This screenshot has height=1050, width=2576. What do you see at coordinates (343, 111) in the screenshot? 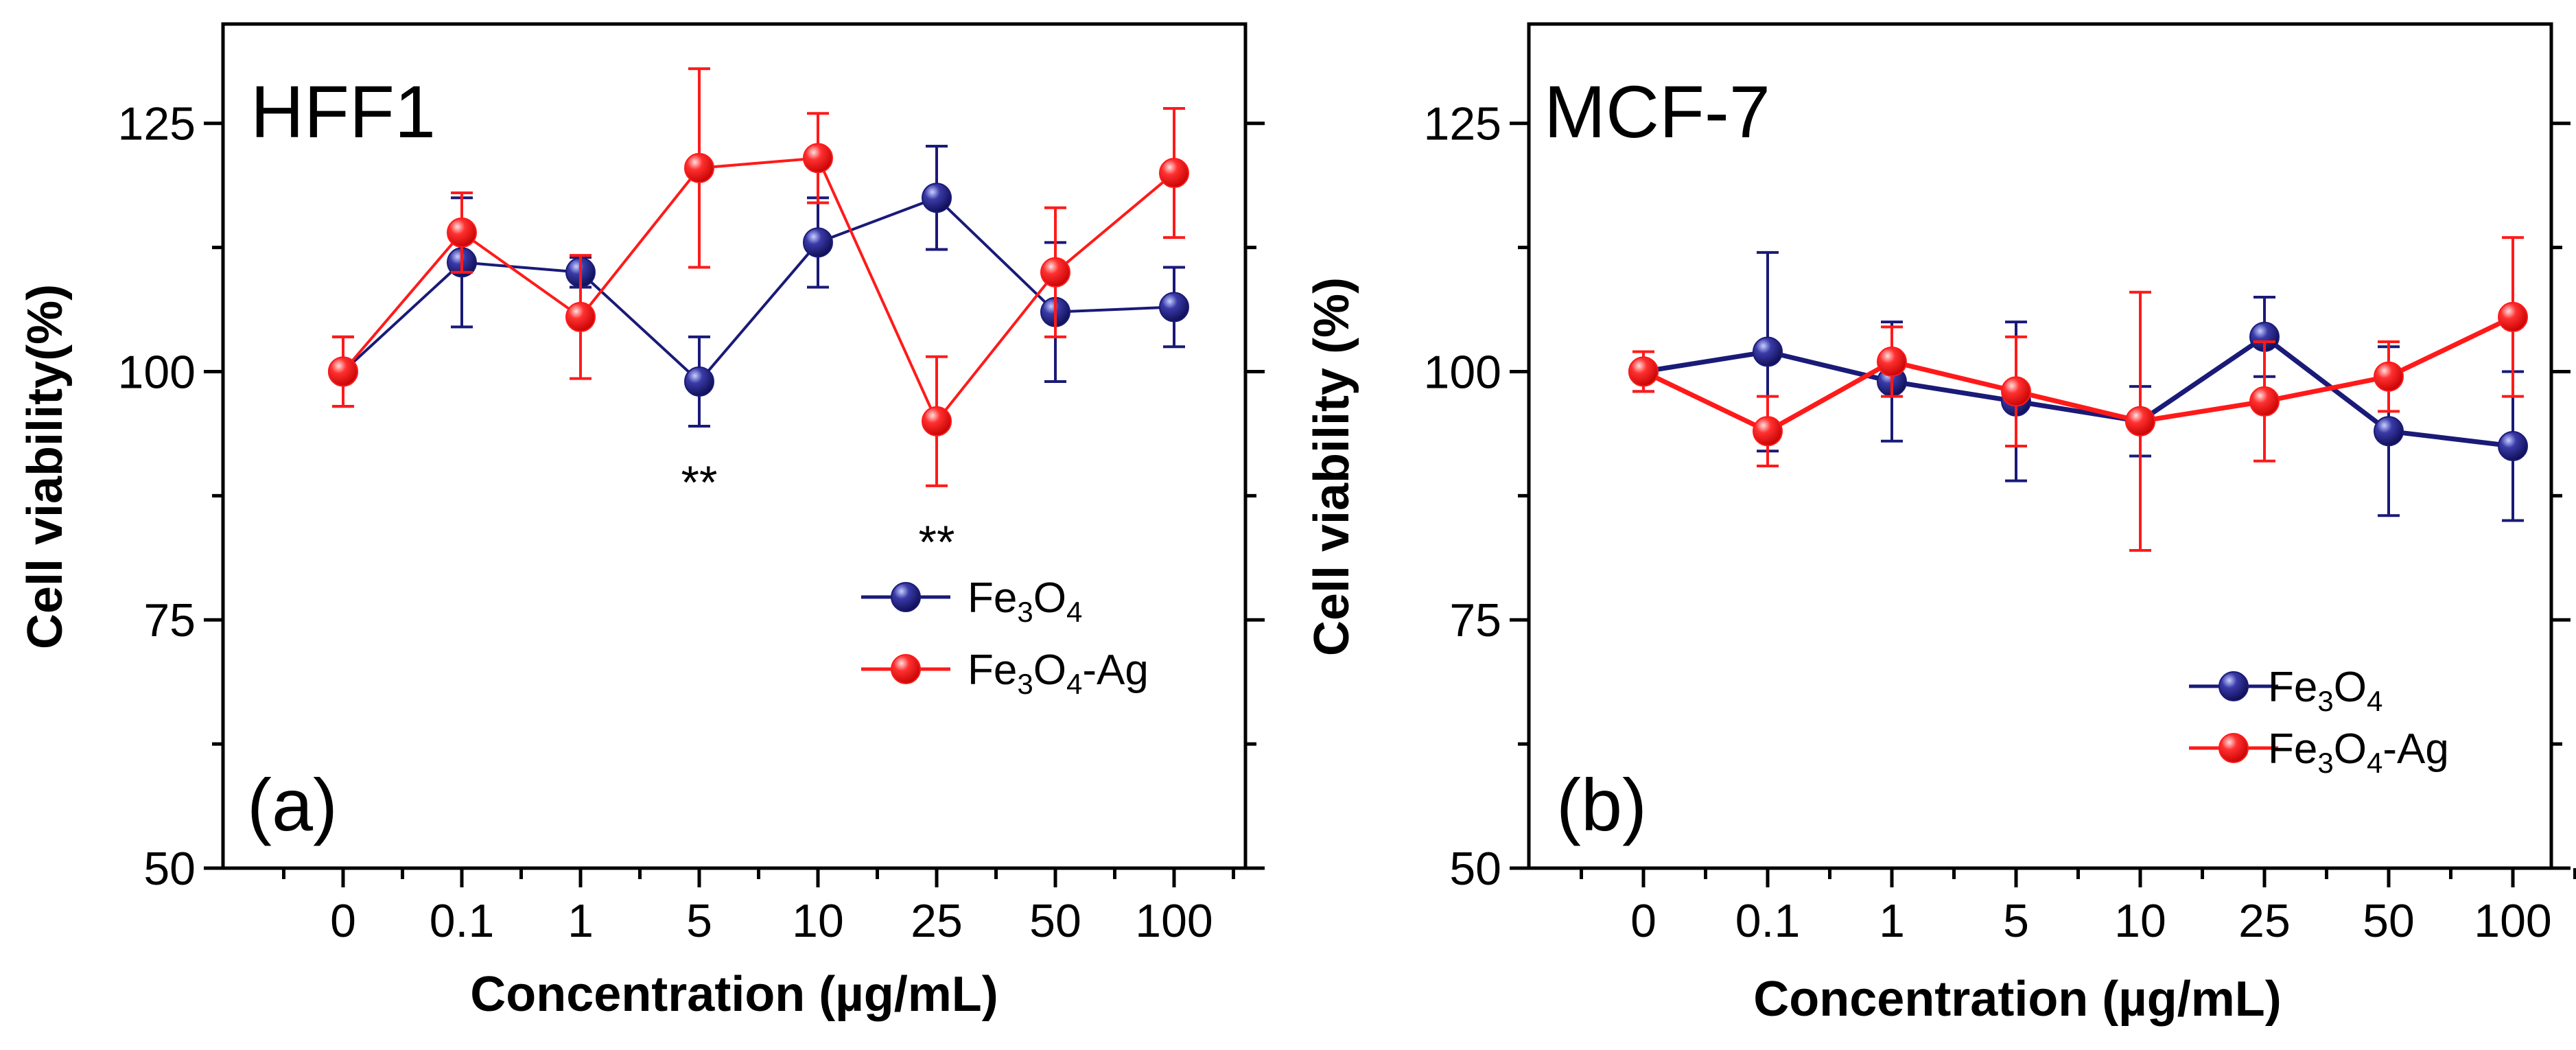
I see `panel-title: HFF1` at bounding box center [343, 111].